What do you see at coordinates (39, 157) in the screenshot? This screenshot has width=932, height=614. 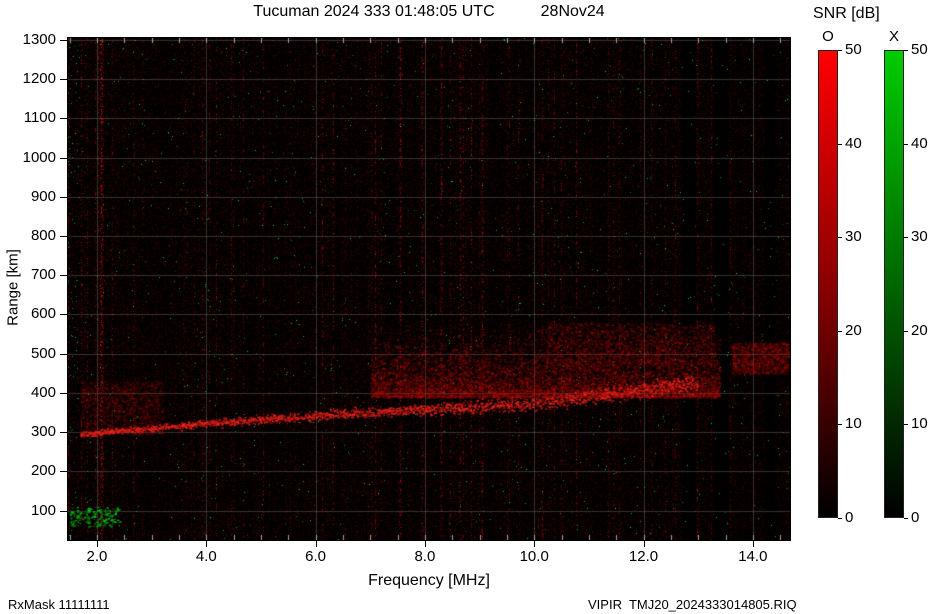 I see `y-tick-label: 1000` at bounding box center [39, 157].